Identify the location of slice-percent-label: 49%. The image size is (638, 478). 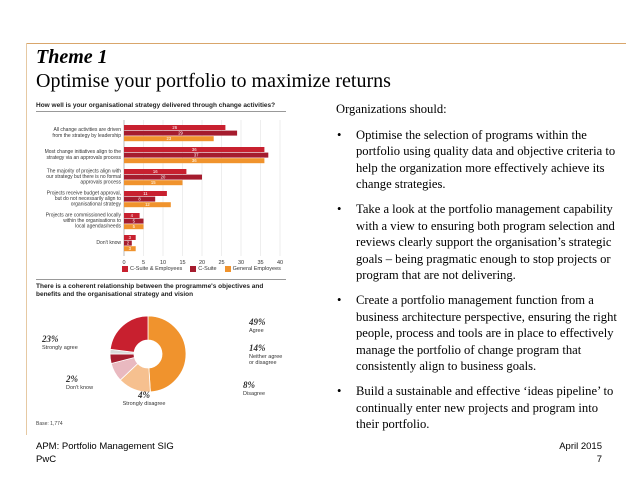
(257, 322).